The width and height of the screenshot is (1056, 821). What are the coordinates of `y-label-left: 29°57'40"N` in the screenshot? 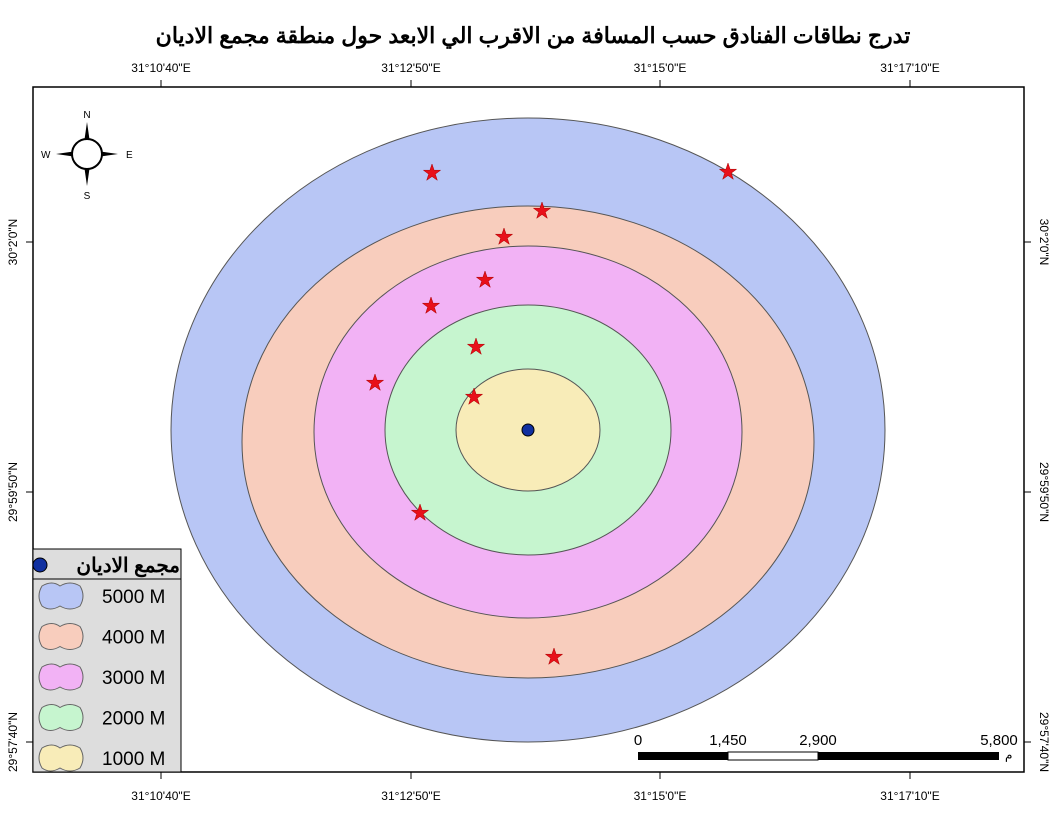 It's located at (13, 742).